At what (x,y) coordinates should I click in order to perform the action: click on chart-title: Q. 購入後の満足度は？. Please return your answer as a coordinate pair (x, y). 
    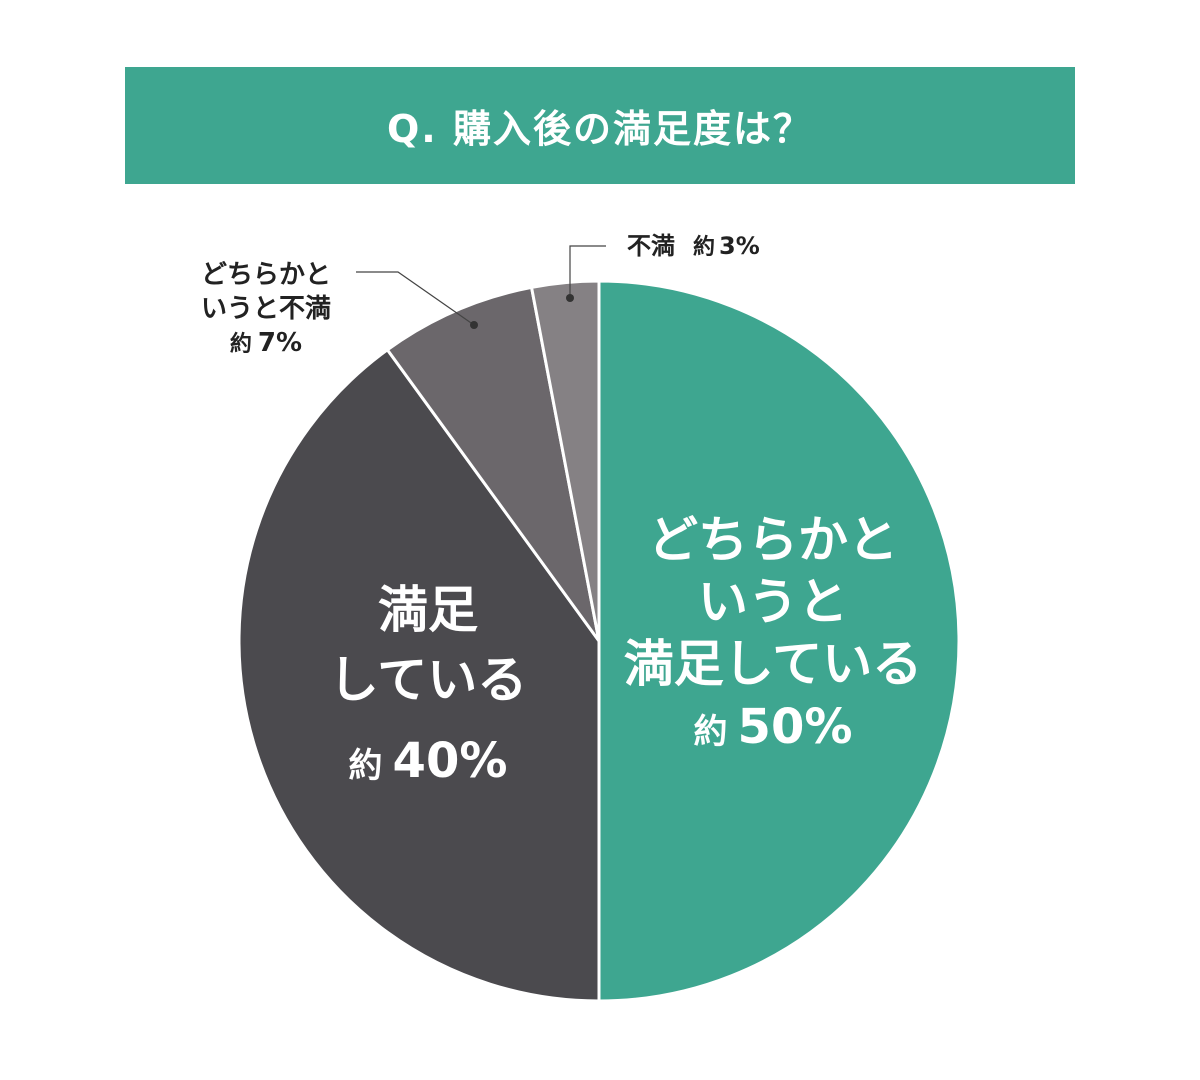
    Looking at the image, I should click on (600, 129).